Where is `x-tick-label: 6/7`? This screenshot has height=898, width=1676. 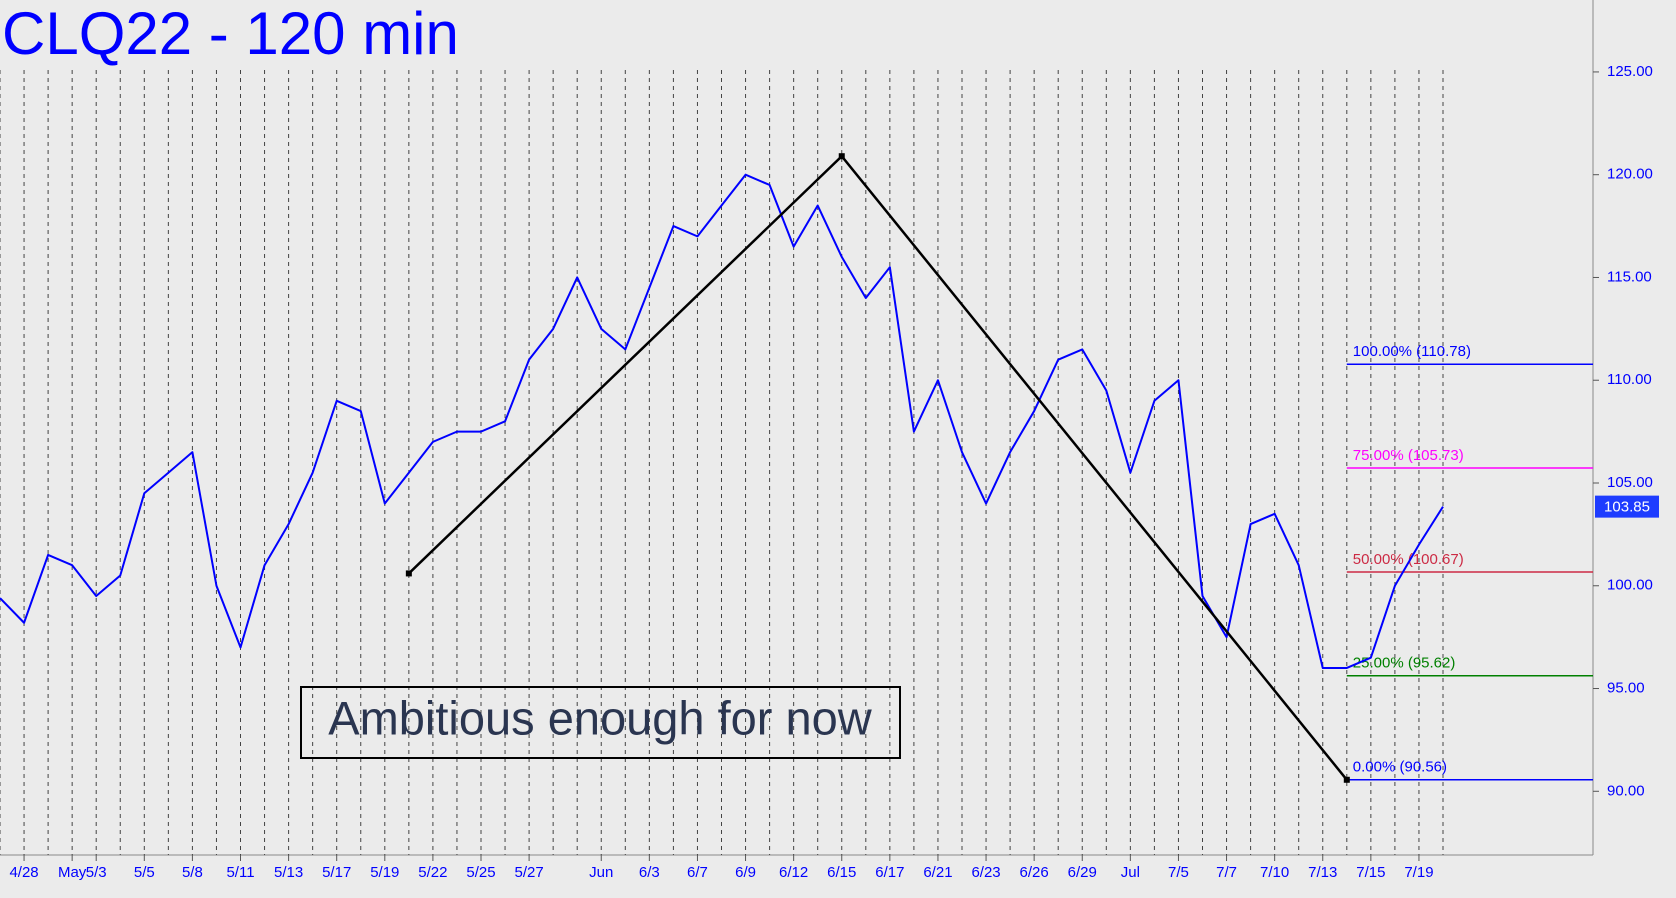 x-tick-label: 6/7 is located at coordinates (697, 872).